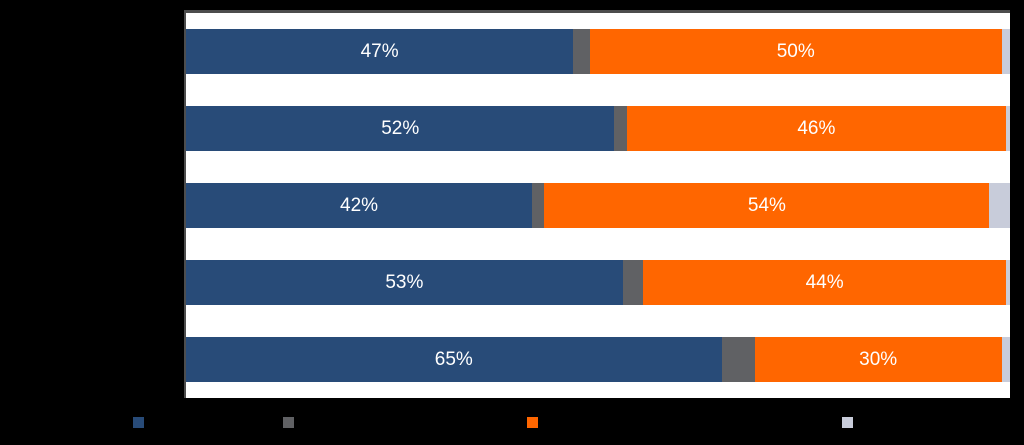  I want to click on bar-value-label: 53%, so click(404, 282).